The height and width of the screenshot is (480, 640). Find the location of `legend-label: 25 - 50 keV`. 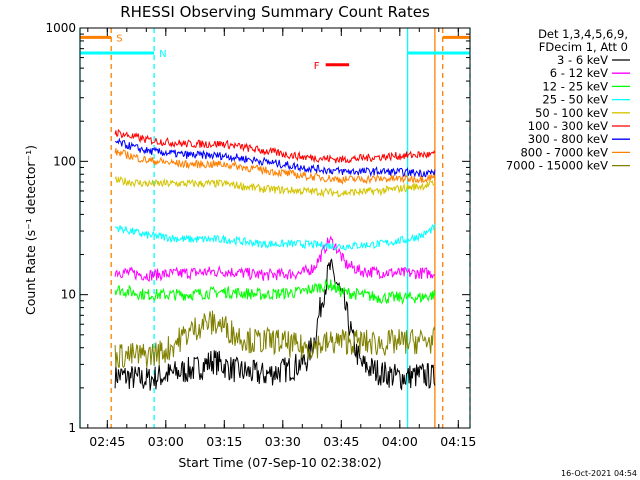

legend-label: 25 - 50 keV is located at coordinates (575, 100).